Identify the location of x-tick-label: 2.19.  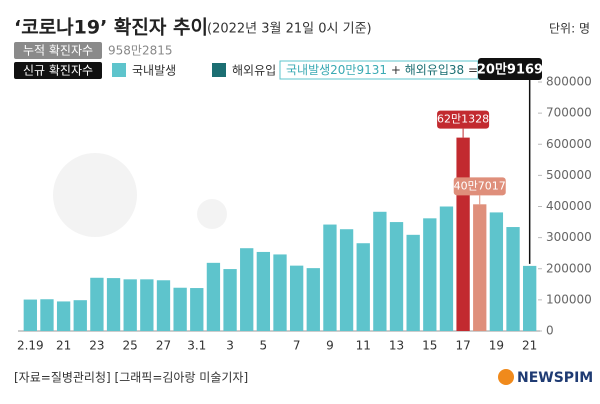
(30, 346).